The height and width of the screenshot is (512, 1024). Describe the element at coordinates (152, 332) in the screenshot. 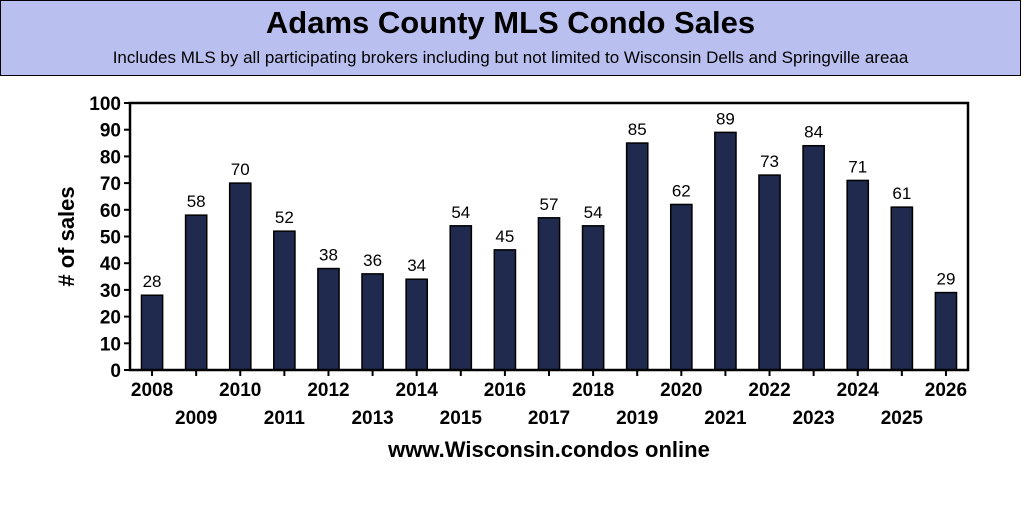

I see `bar-2008` at that location.